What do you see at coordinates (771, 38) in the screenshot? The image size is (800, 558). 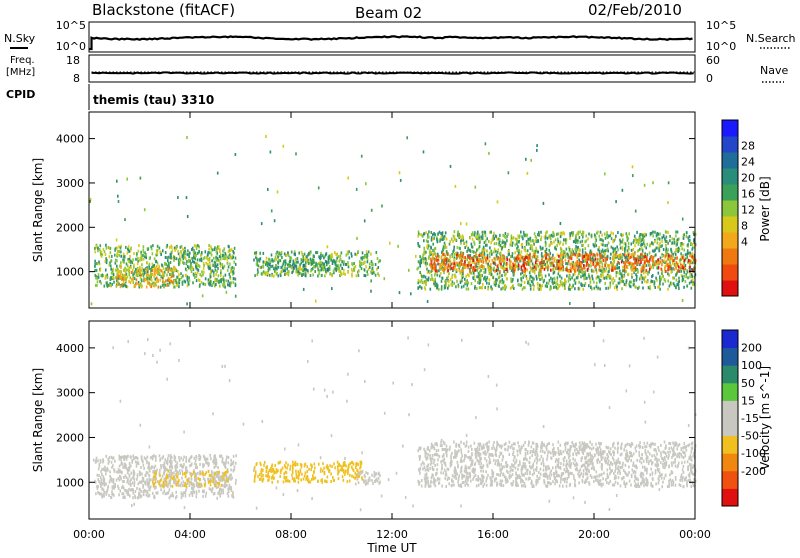 I see `search-label: N.Search` at bounding box center [771, 38].